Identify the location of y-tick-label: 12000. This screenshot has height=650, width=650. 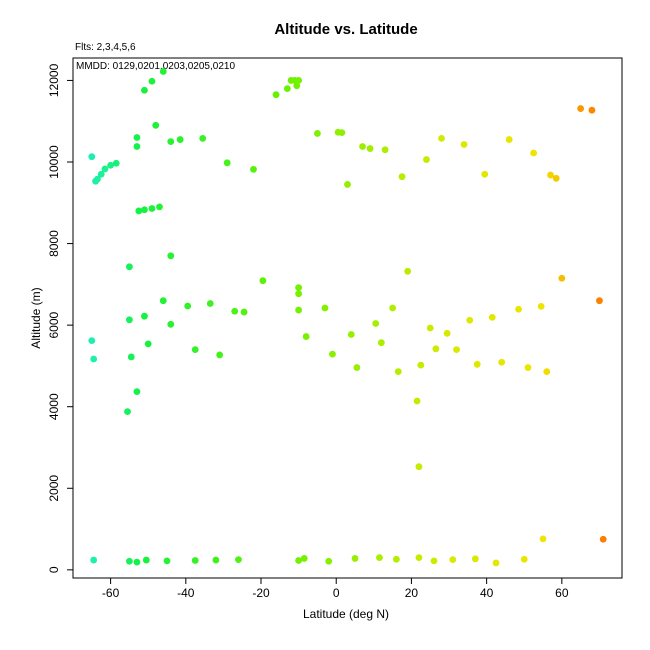
(54, 80).